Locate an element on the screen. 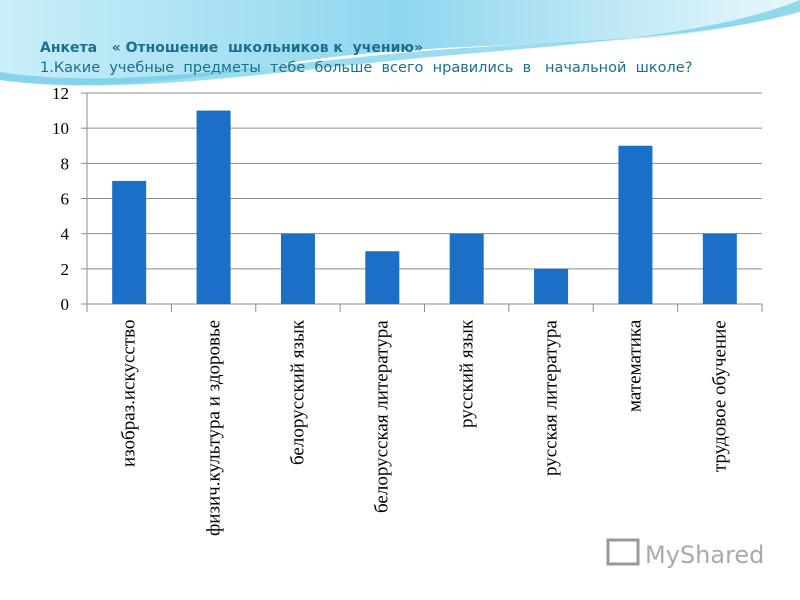  x-tick-label: трудовое обучение is located at coordinates (720, 396).